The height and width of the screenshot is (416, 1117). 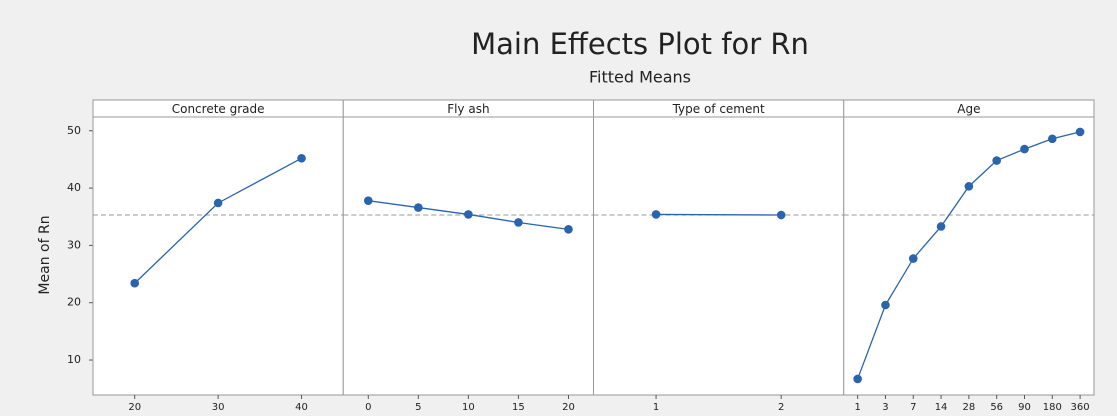 What do you see at coordinates (1052, 407) in the screenshot?
I see `x-tick-label: 180` at bounding box center [1052, 407].